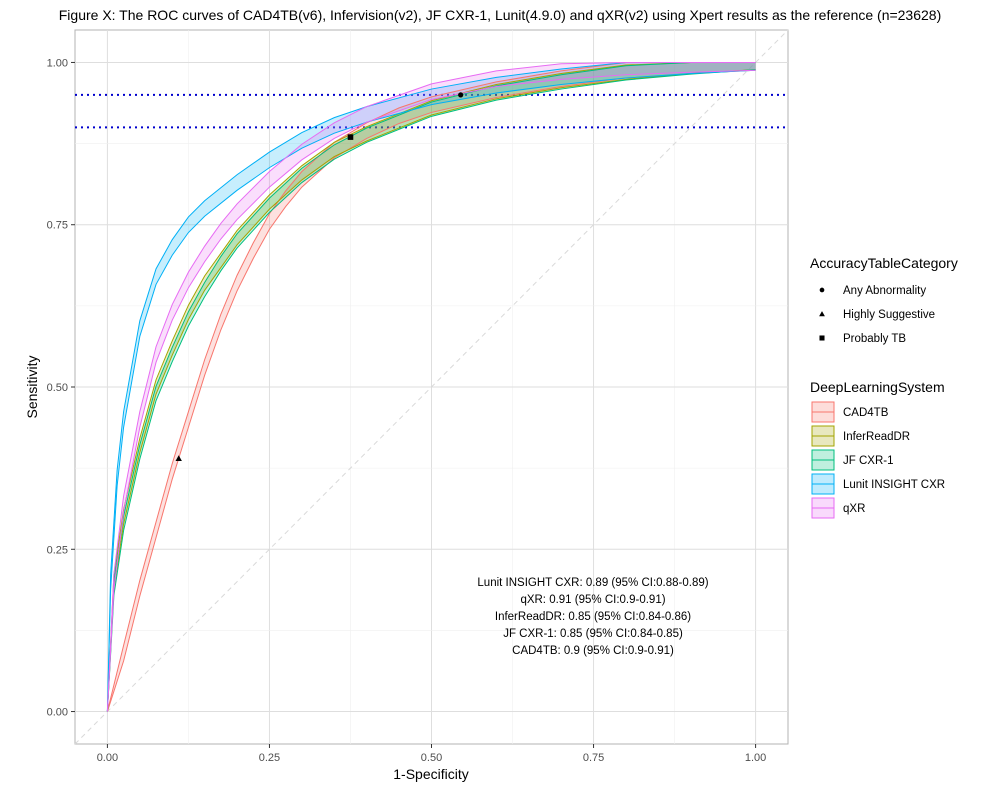 The height and width of the screenshot is (795, 1000). What do you see at coordinates (57, 63) in the screenshot?
I see `y-tick-label-4: 1.00` at bounding box center [57, 63].